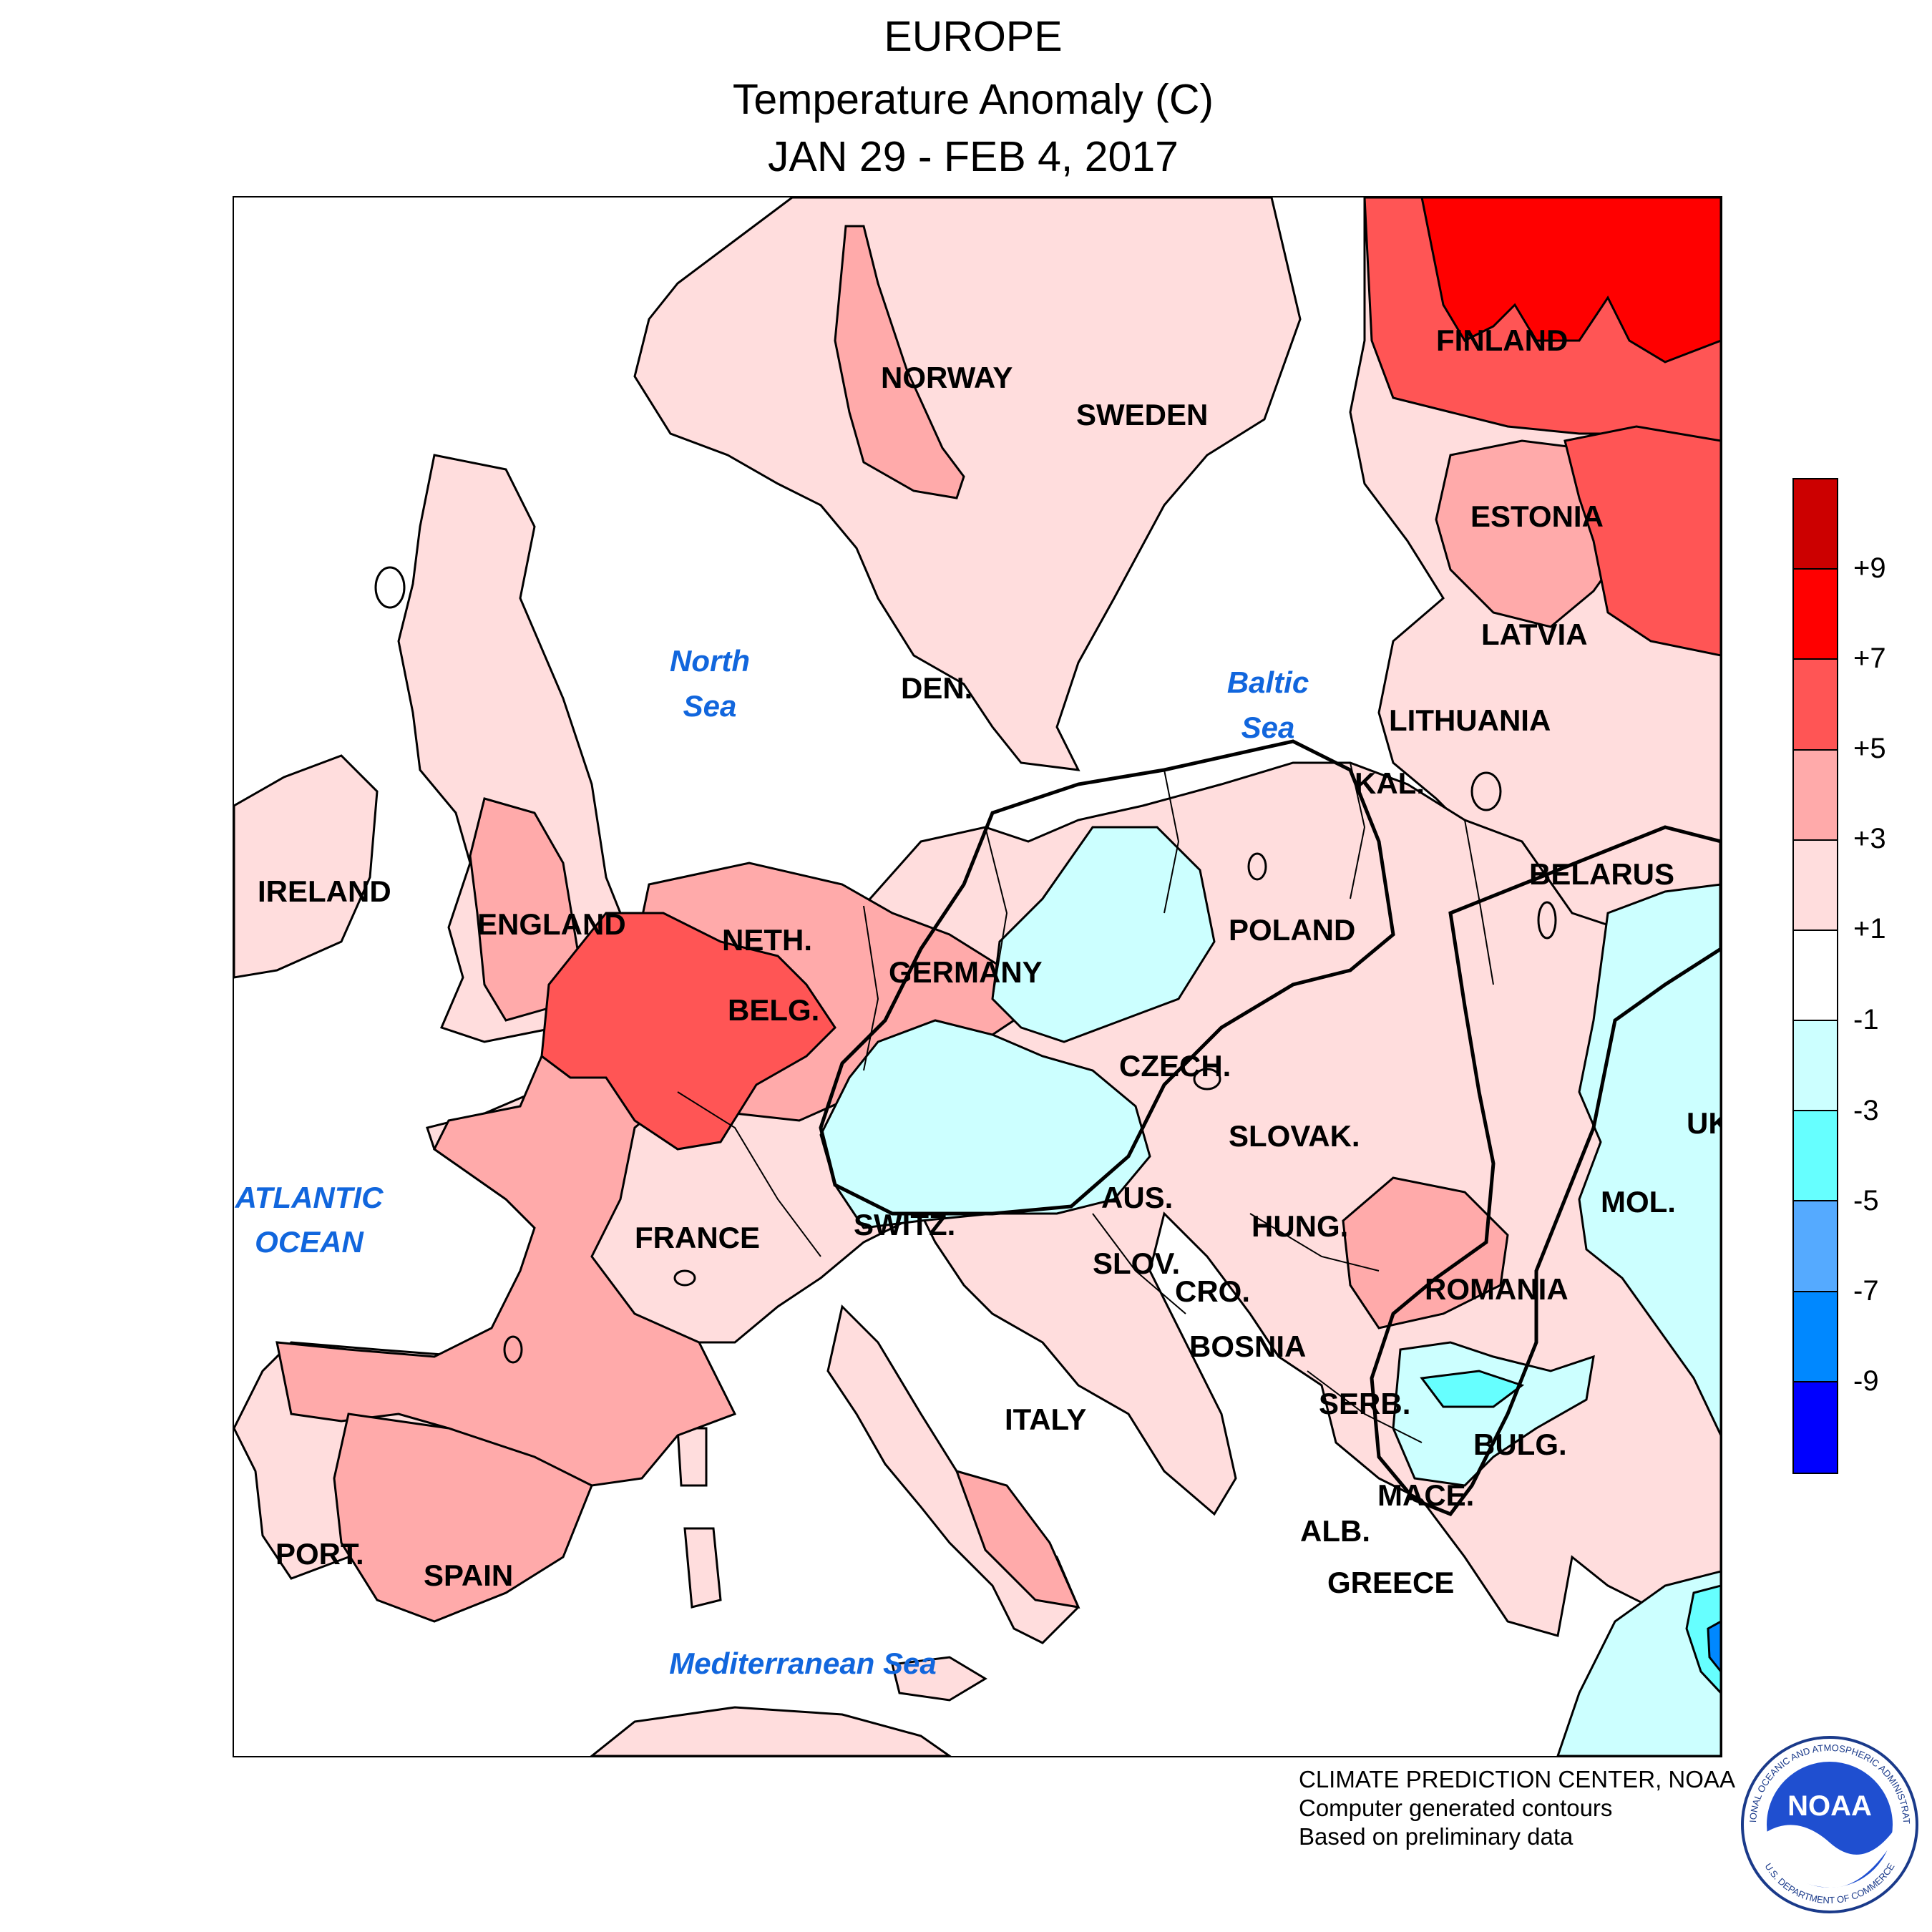  Describe the element at coordinates (1292, 930) in the screenshot. I see `label-poland: POLAND` at that location.